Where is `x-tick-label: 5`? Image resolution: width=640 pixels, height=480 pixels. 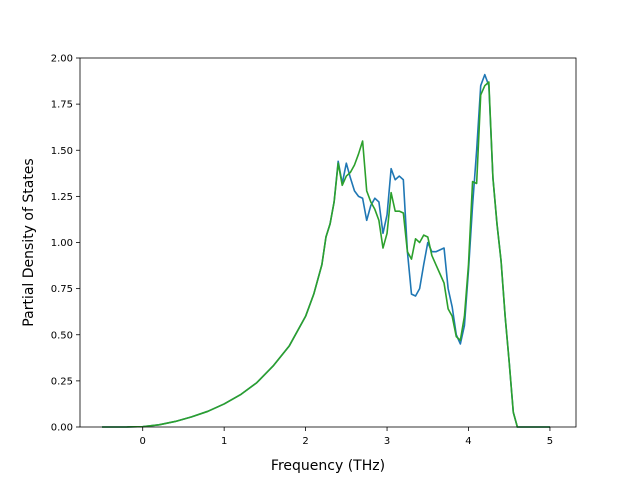
x-tick-label: 5 is located at coordinates (550, 441).